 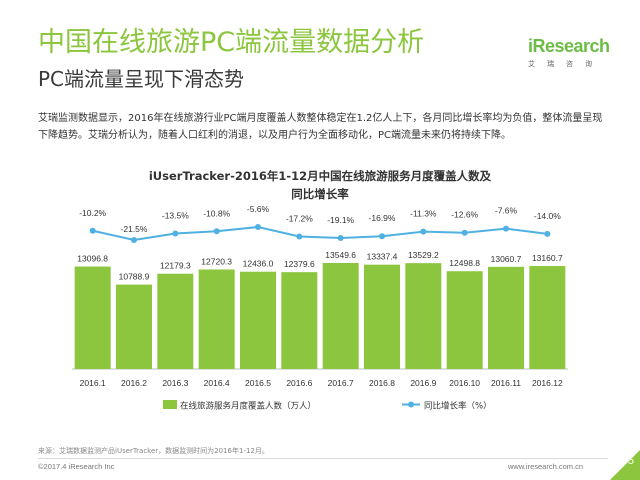 I want to click on chart-title-line1: iUserTracker-2016年1-12月中国在线旅游服务月度覆盖人数及, so click(x=320, y=176).